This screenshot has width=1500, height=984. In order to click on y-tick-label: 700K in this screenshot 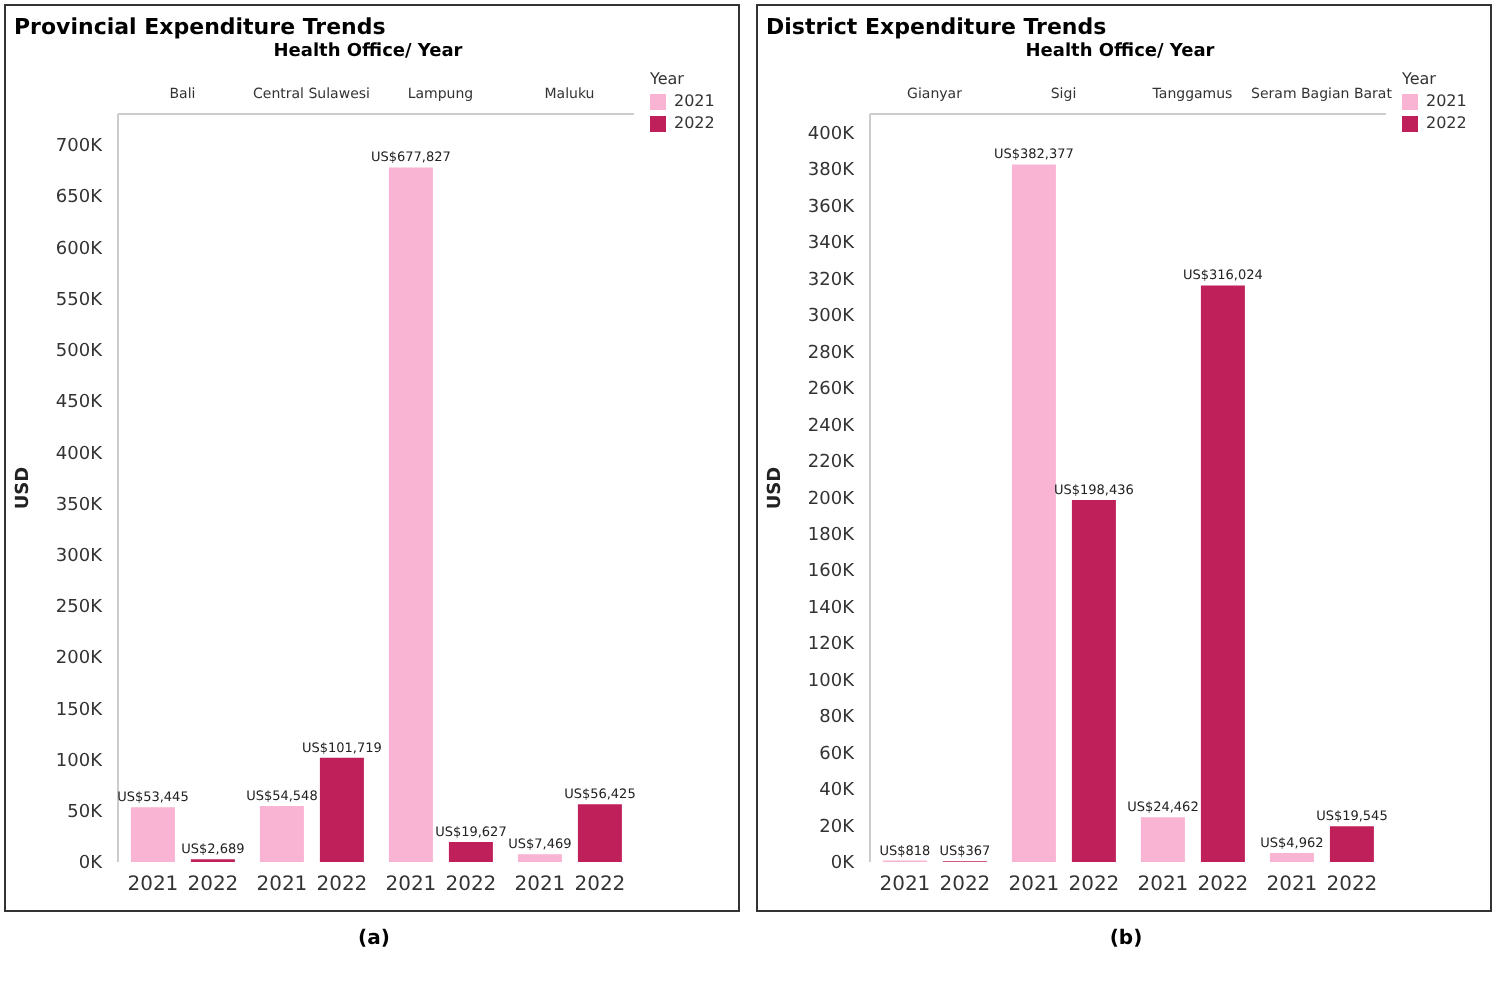, I will do `click(80, 147)`.